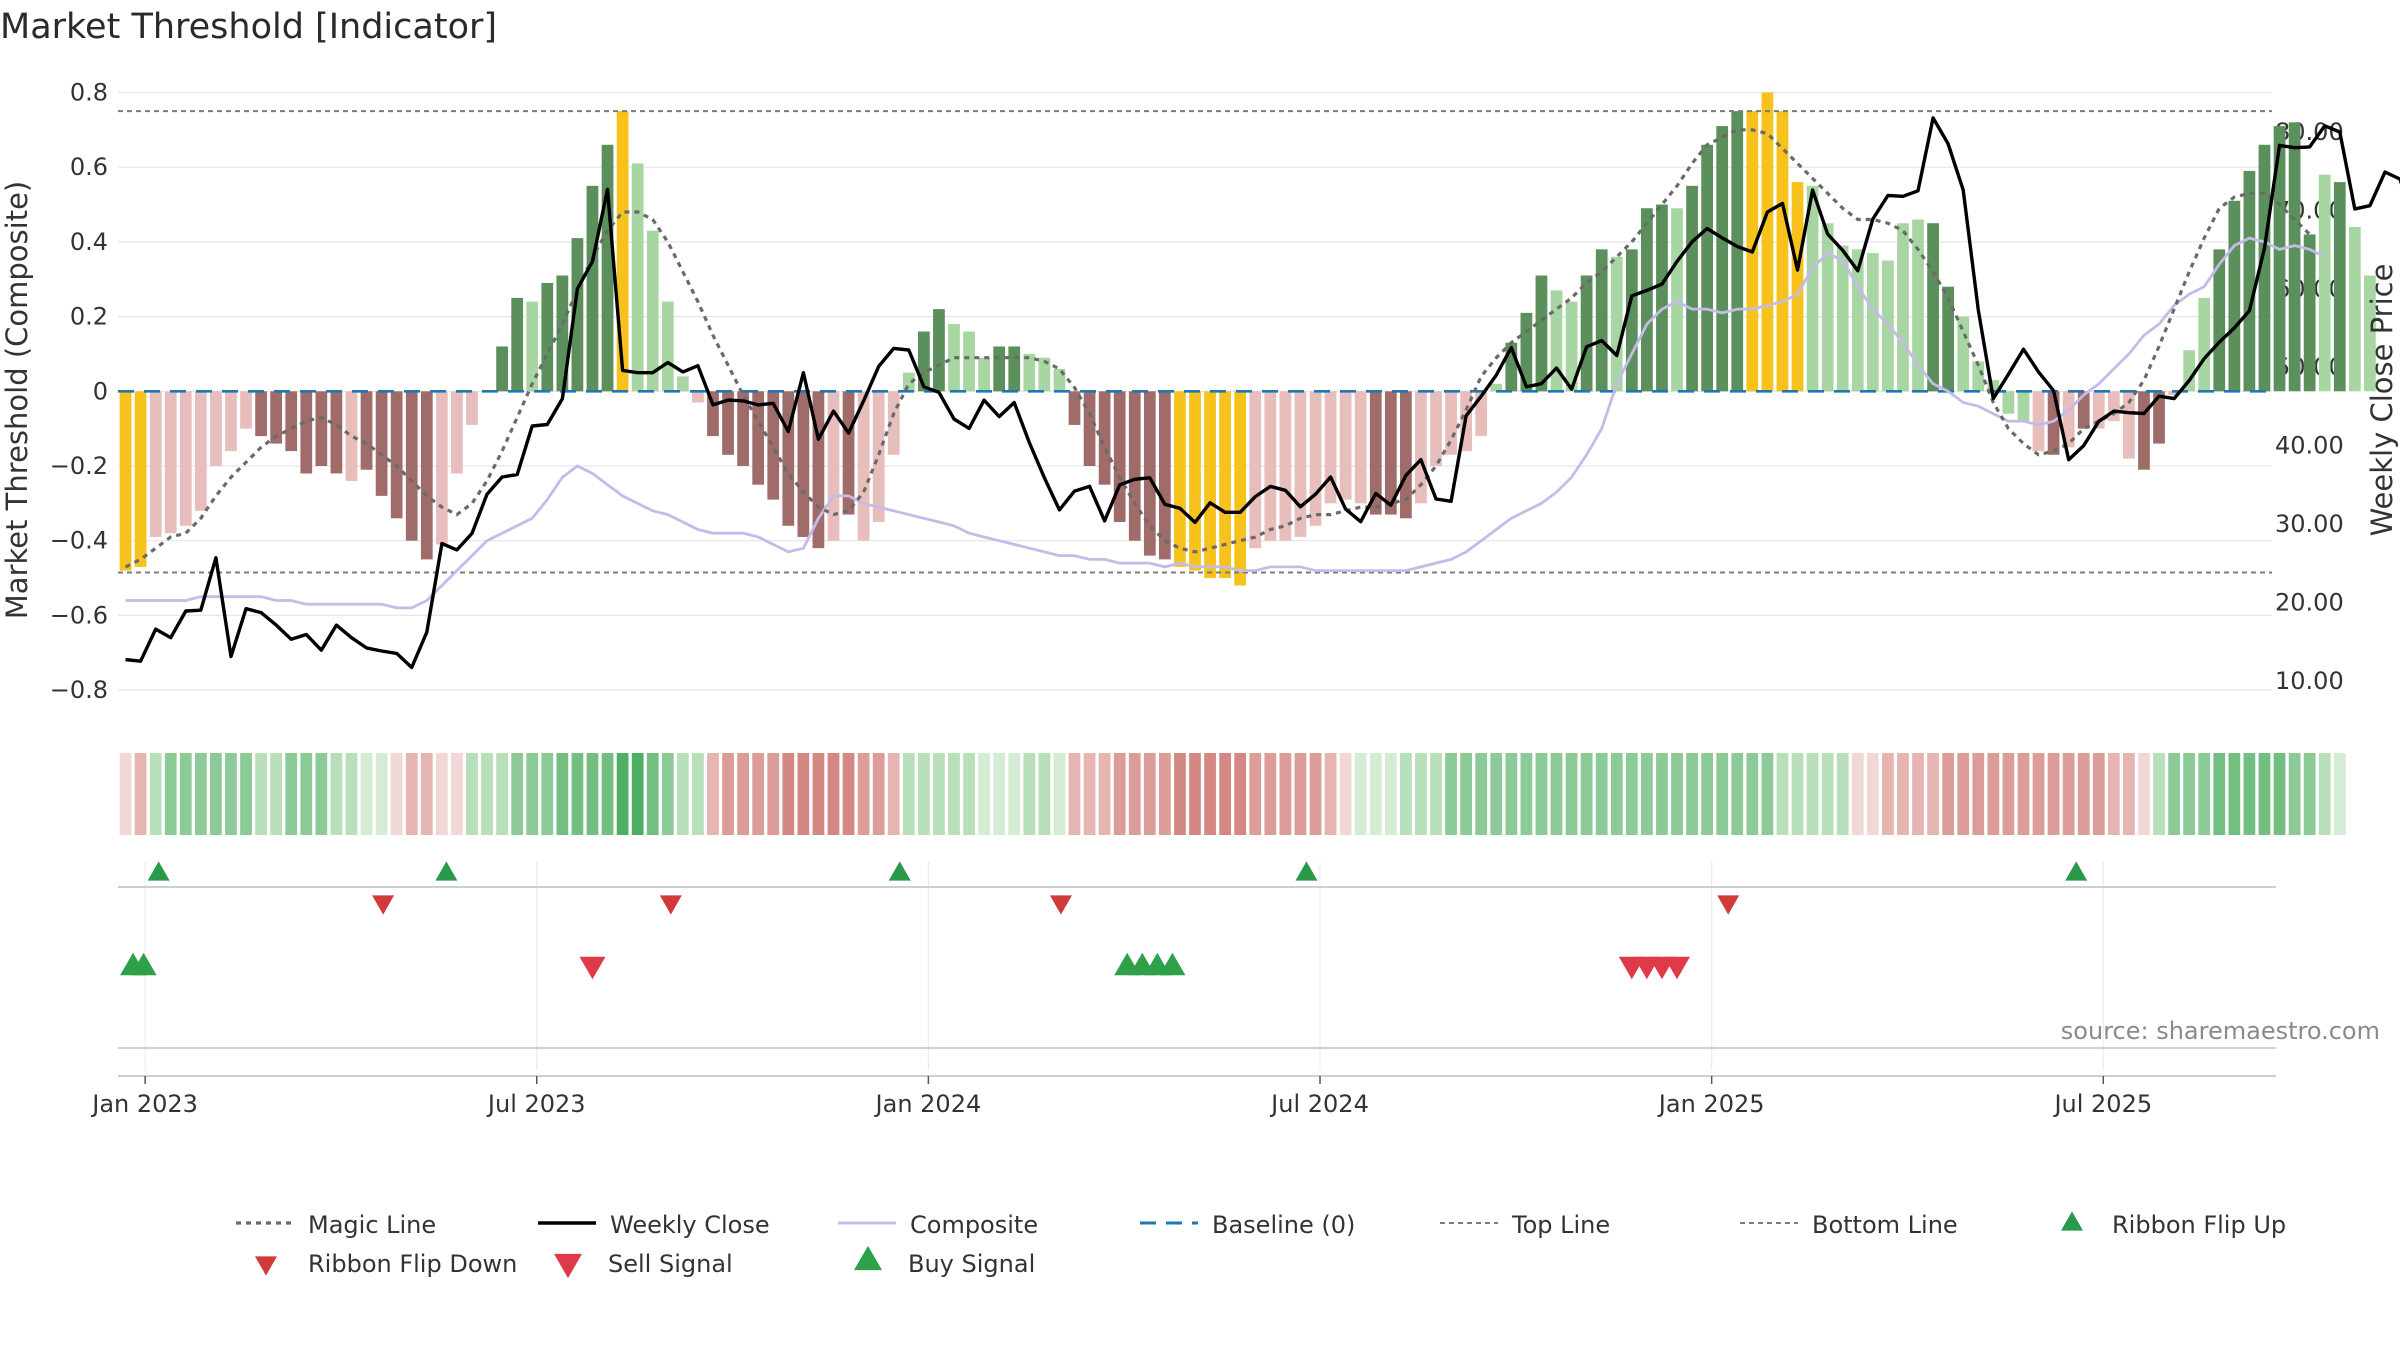  I want to click on left-axis-label: Market Threshold (Composite), so click(17, 400).